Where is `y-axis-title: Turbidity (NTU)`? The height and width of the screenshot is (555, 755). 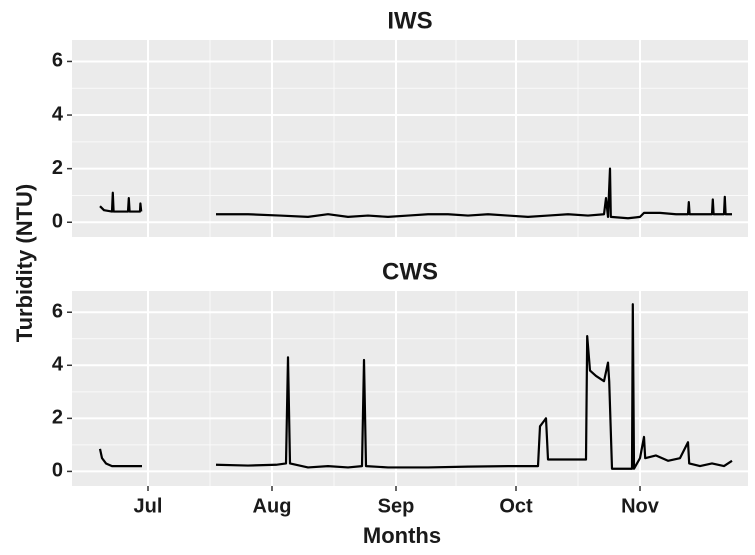
y-axis-title: Turbidity (NTU) is located at coordinates (24, 263).